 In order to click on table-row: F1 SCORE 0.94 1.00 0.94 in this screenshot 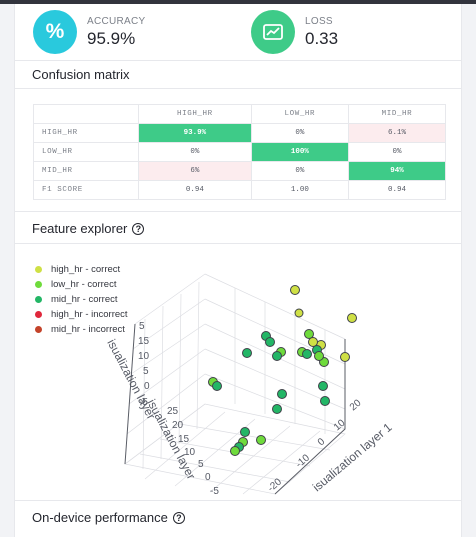, I will do `click(240, 190)`.